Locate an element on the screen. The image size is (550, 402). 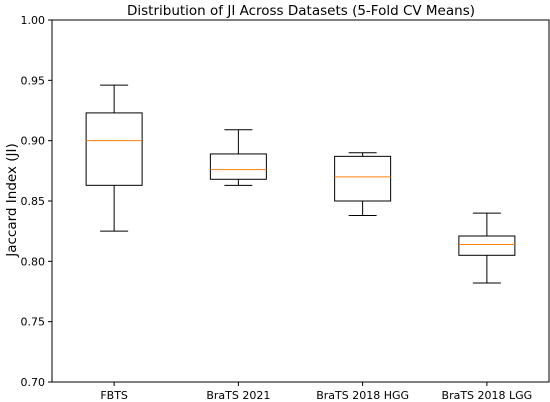
y-axis: 0.70 0.75 0.80 0.85 0.90 0.95 1.00 is located at coordinates (36, 201).